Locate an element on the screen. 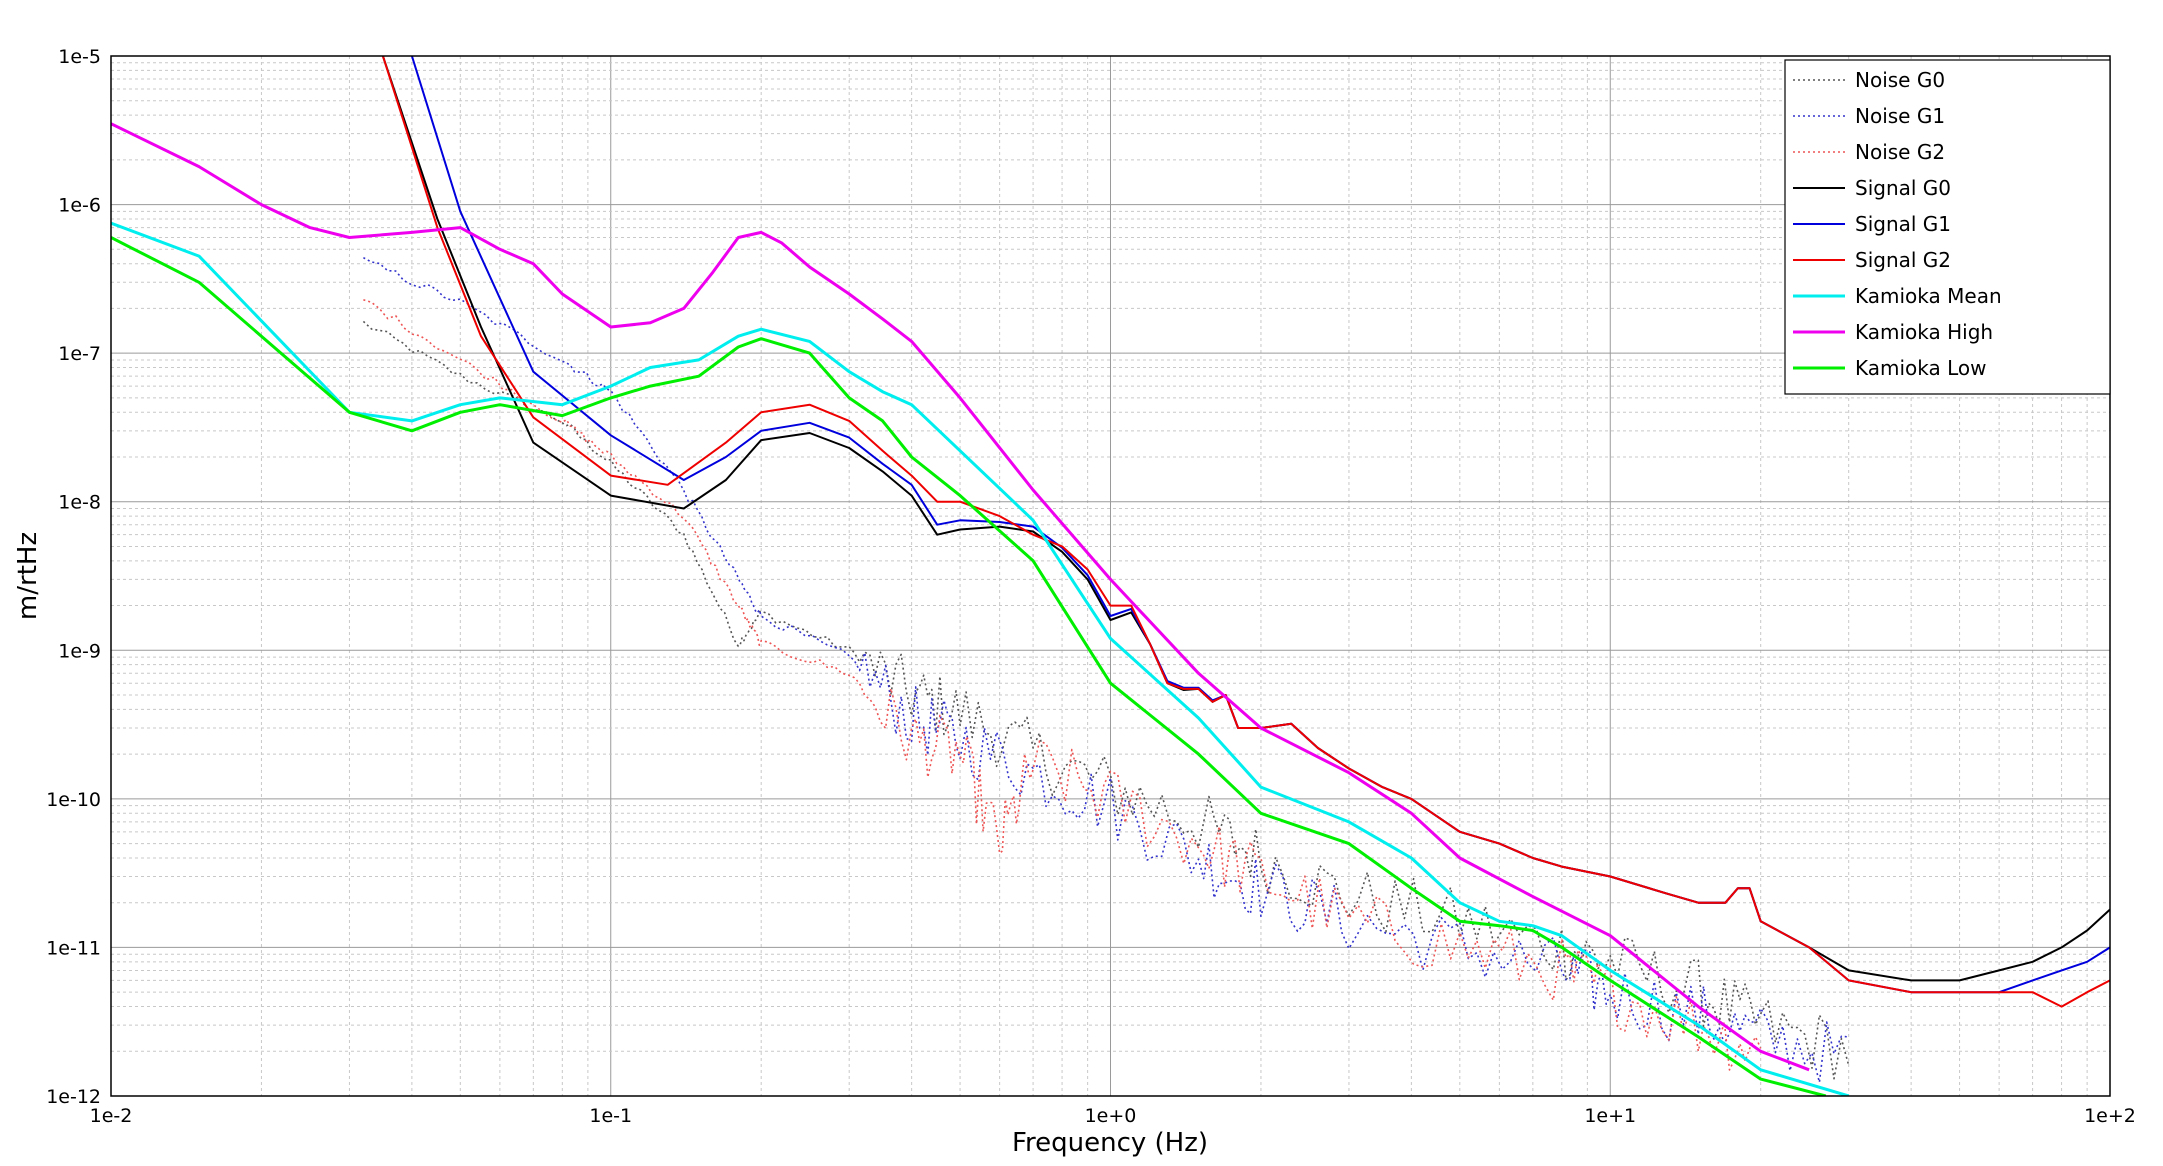 This screenshot has height=1166, width=2163. legend-entry: Kamioka Low is located at coordinates (1921, 368).